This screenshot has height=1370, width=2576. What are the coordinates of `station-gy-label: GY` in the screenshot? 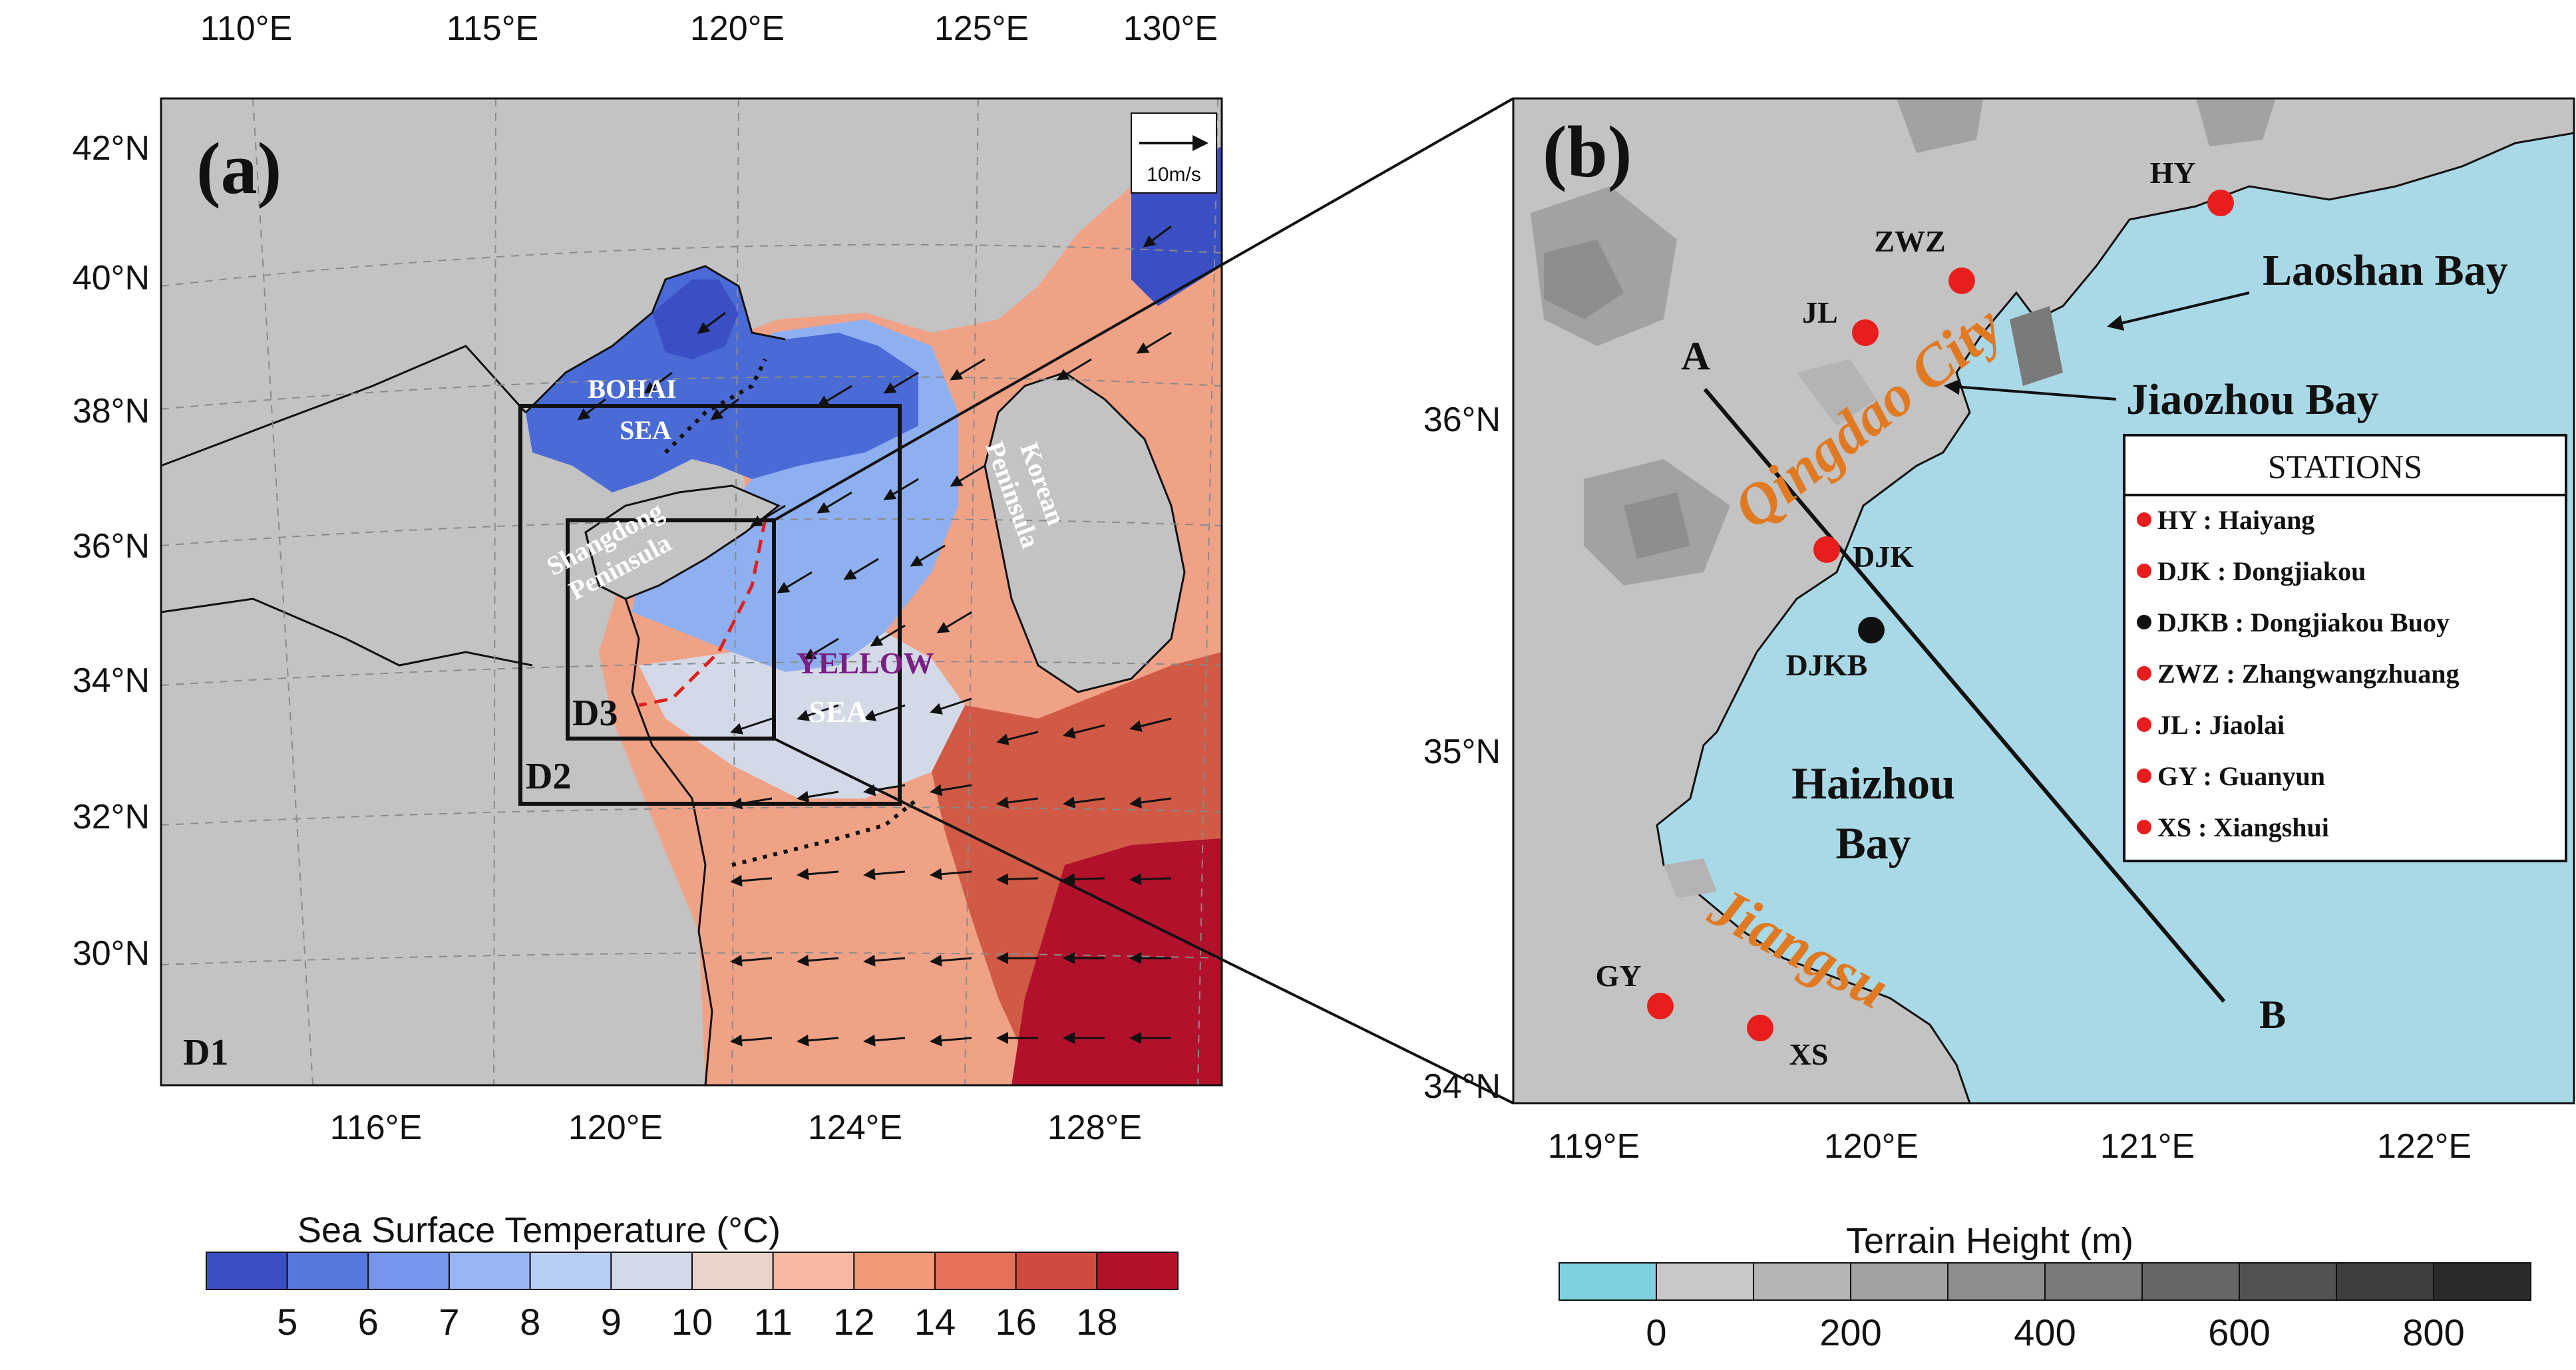 It's located at (1619, 976).